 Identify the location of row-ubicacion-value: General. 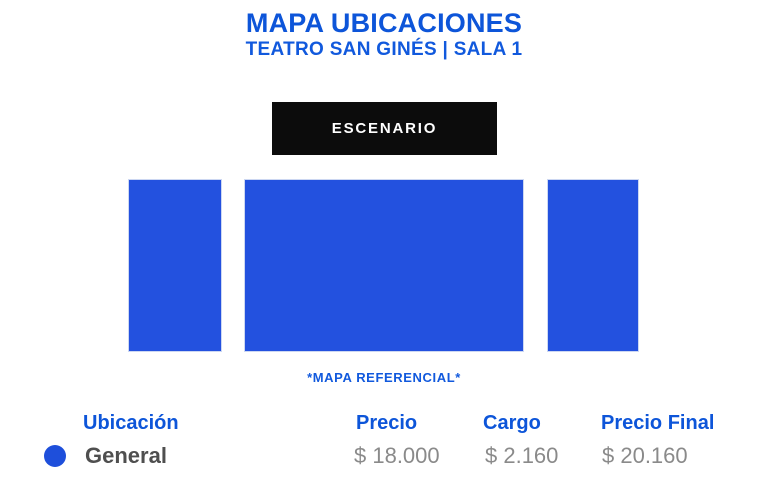
(126, 455).